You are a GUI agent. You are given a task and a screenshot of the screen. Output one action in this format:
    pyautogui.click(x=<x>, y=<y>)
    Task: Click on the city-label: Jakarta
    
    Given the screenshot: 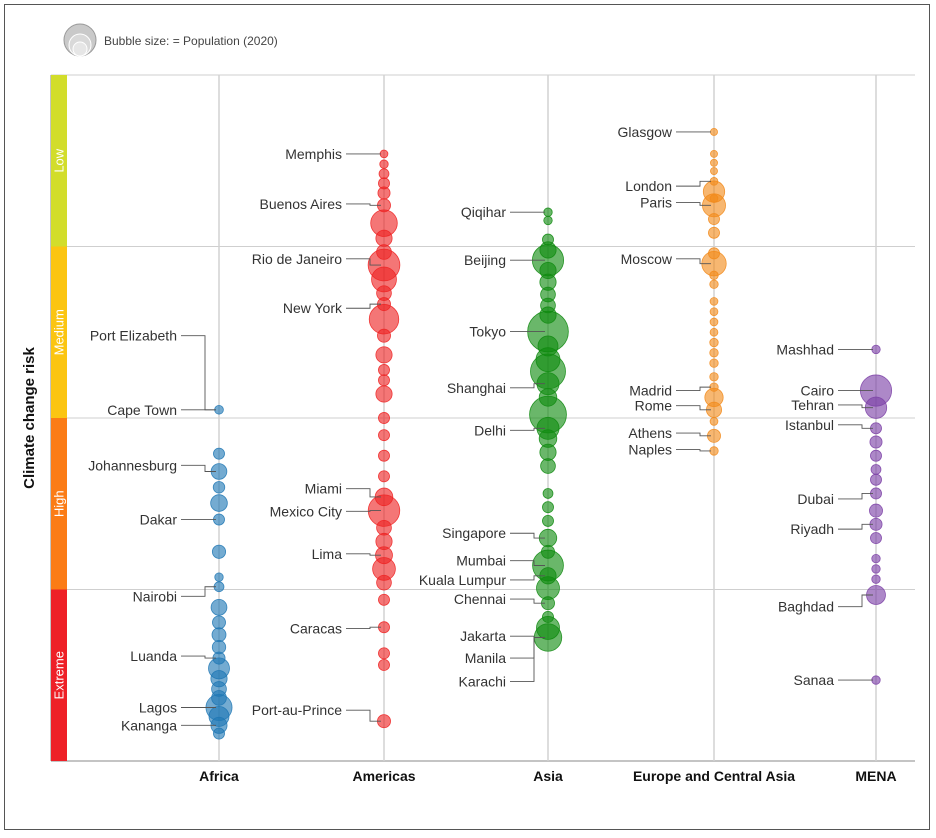 What is the action you would take?
    pyautogui.click(x=483, y=636)
    